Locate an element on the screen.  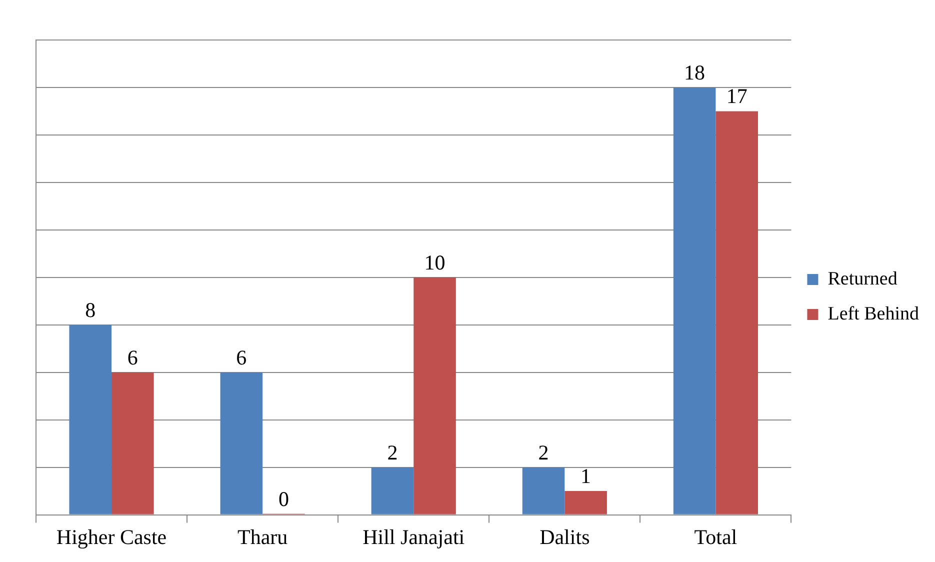
x-tick-label: Hill Janajati is located at coordinates (413, 536).